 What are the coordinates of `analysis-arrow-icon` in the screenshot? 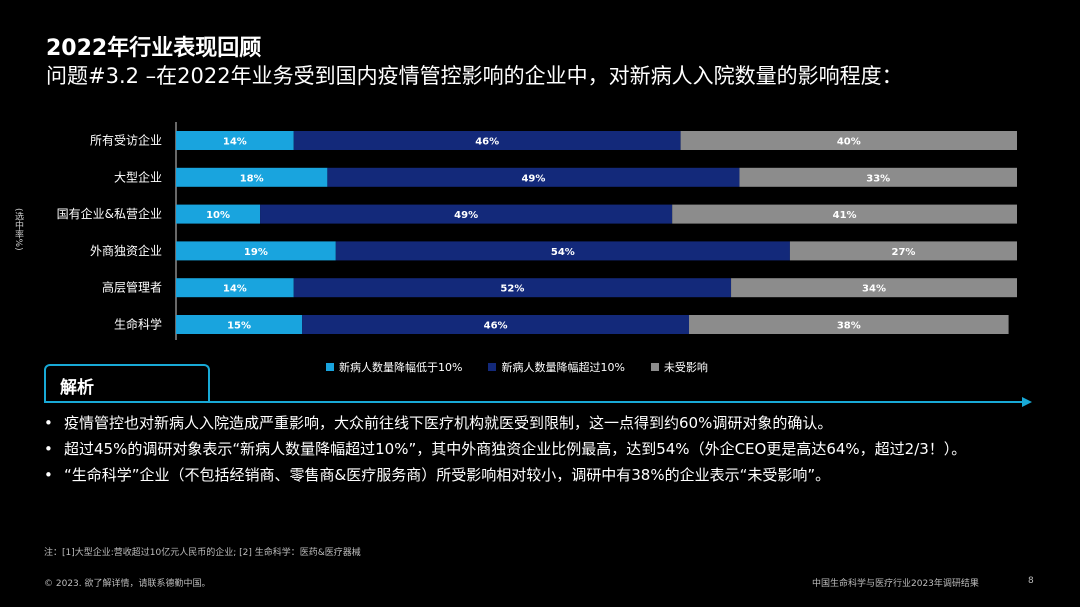 It's located at (1027, 402).